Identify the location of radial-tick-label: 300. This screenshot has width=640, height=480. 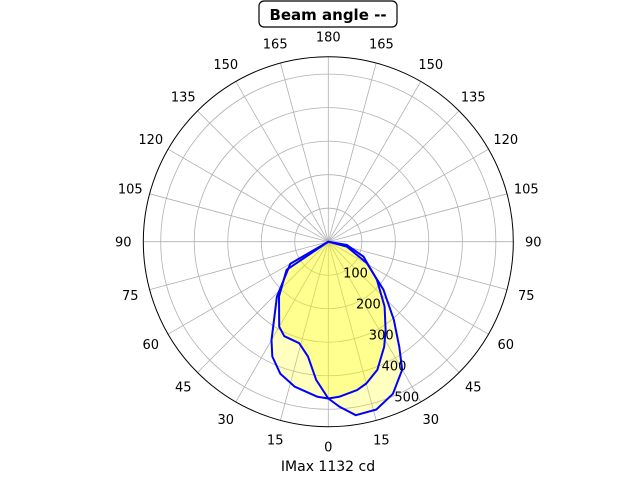
(381, 336).